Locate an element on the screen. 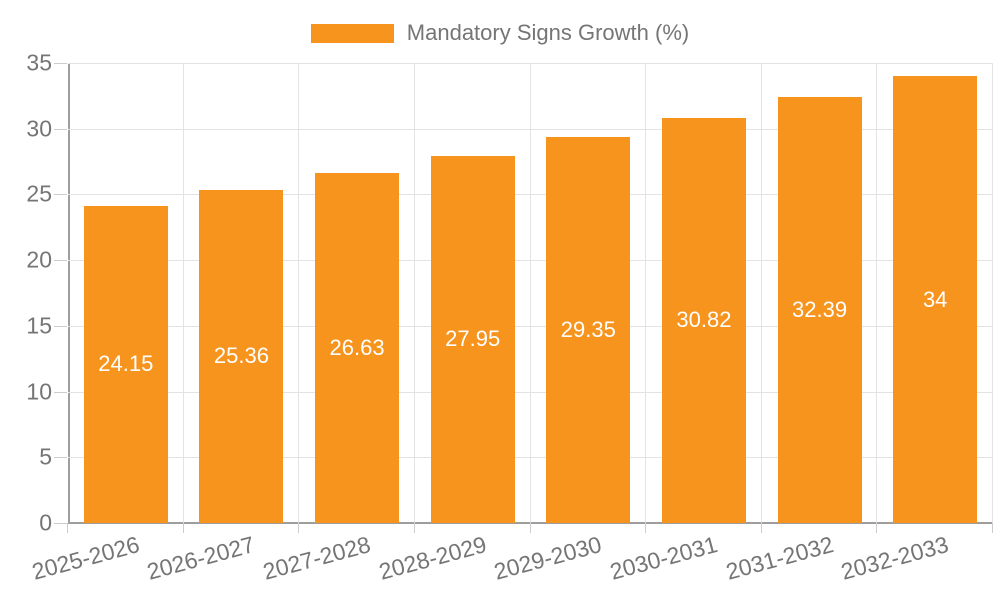  x-axis-tick-label: 2032-2033 is located at coordinates (895, 558).